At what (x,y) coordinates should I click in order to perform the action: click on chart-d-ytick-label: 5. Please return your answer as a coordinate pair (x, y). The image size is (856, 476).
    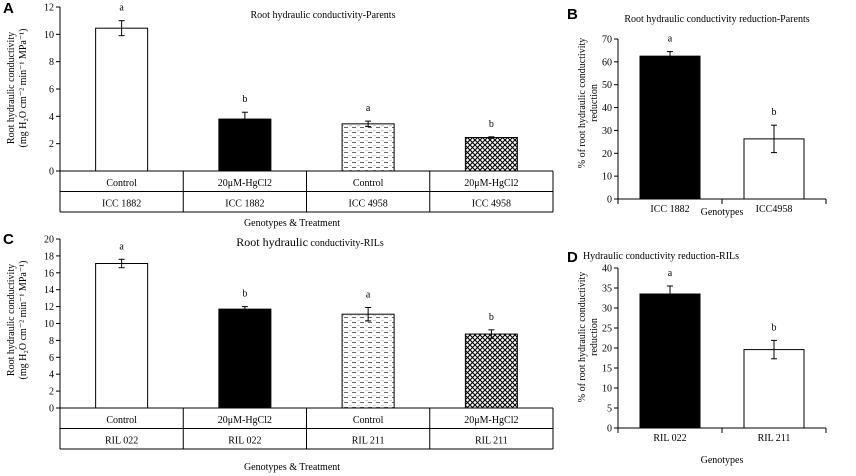
    Looking at the image, I should click on (609, 409).